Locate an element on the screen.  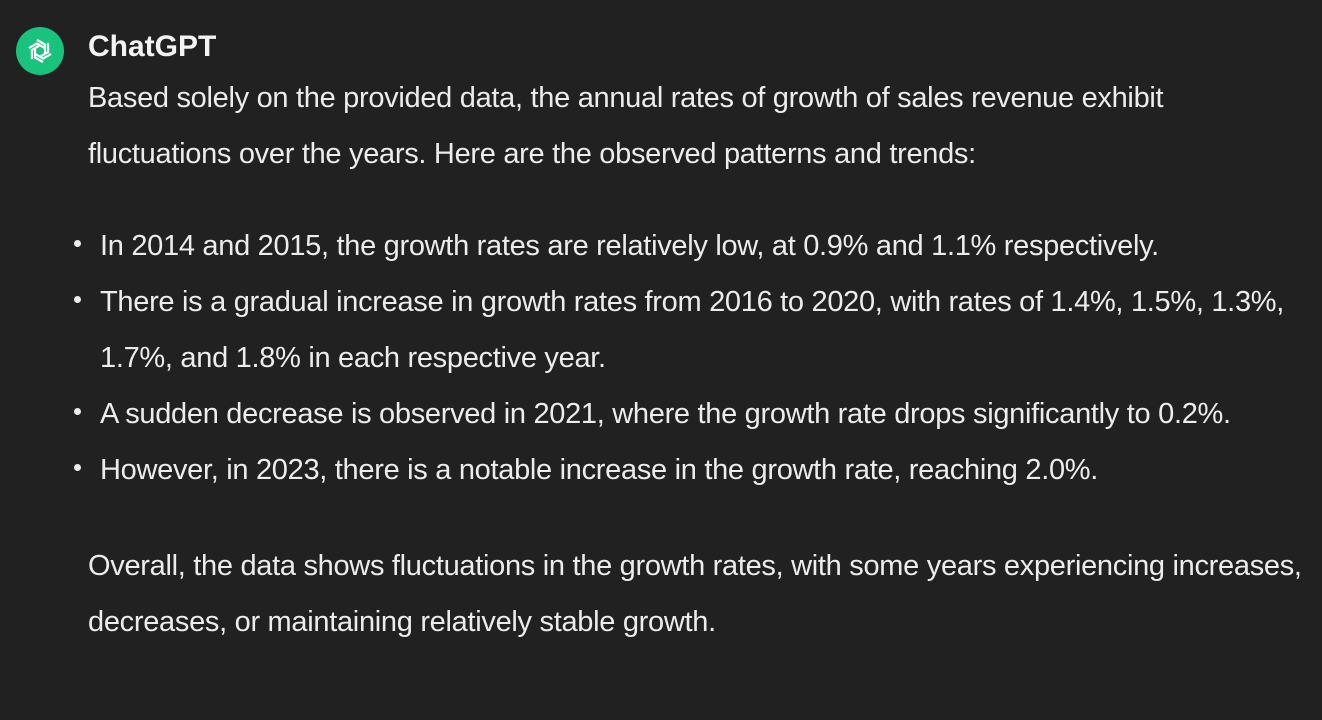
openai-logo-icon is located at coordinates (40, 51).